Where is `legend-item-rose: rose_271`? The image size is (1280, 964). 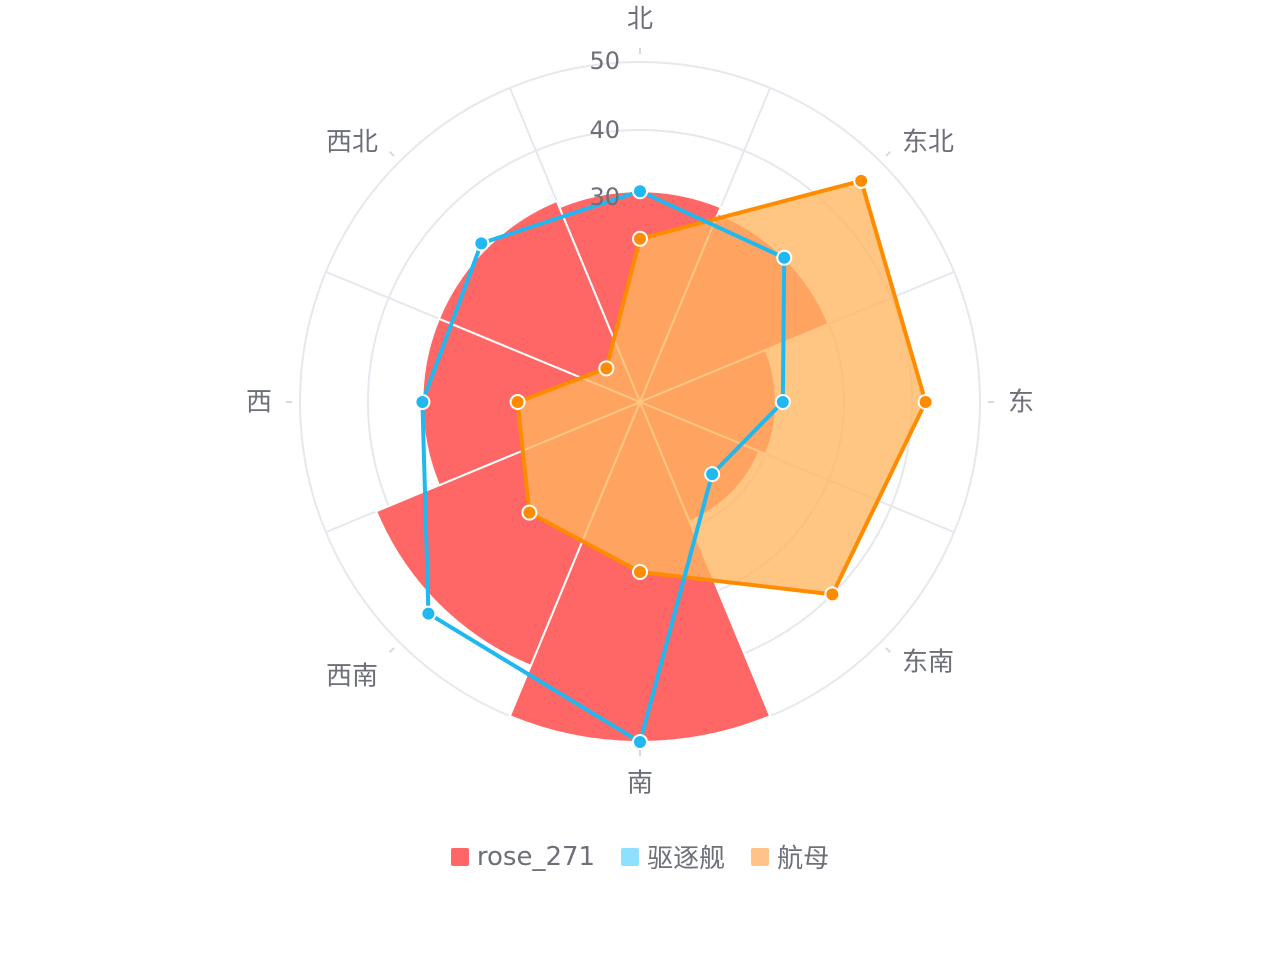 legend-item-rose: rose_271 is located at coordinates (523, 856).